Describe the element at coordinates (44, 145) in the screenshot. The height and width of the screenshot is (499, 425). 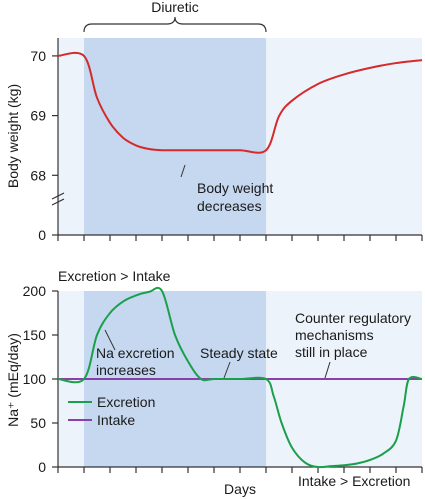
I see `weight-y-ticks: 68 69 70 0` at that location.